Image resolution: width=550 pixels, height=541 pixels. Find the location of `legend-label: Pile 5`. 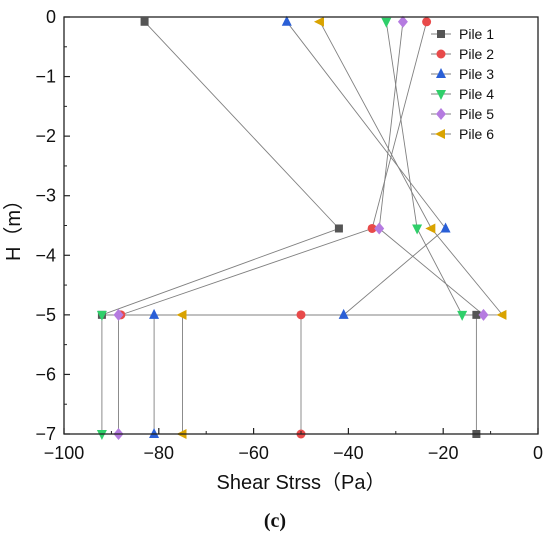

legend-label: Pile 5 is located at coordinates (476, 114).